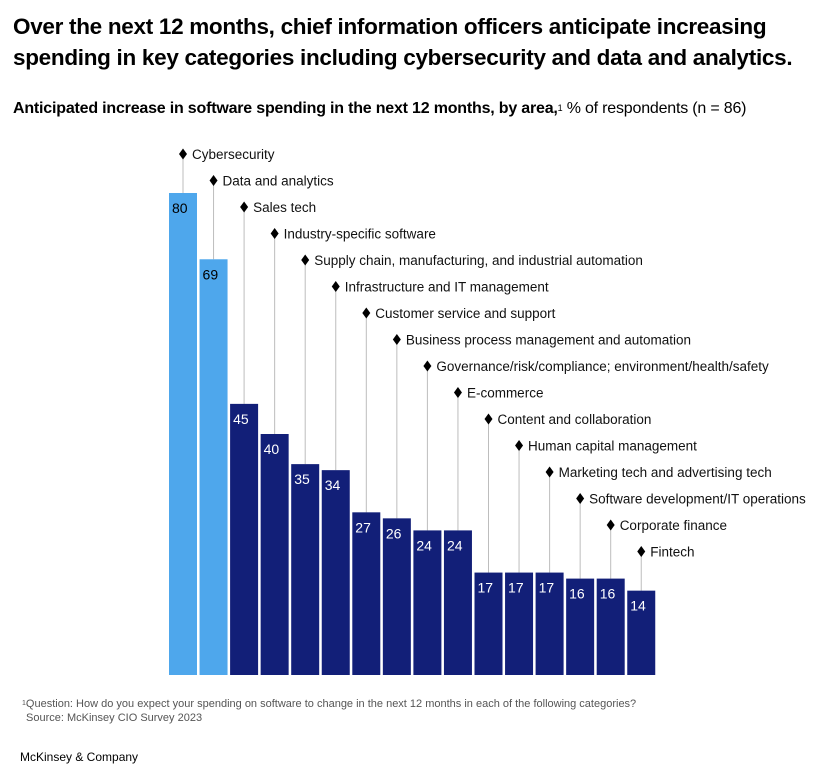 The image size is (816, 782). I want to click on category-label: Infrastructure and IT management, so click(447, 287).